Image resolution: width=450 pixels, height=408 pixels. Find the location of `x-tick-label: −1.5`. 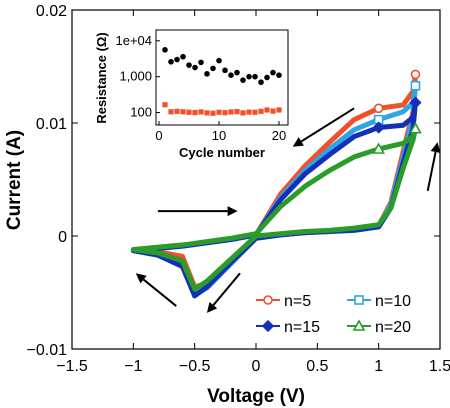

x-tick-label: −1.5 is located at coordinates (72, 366).